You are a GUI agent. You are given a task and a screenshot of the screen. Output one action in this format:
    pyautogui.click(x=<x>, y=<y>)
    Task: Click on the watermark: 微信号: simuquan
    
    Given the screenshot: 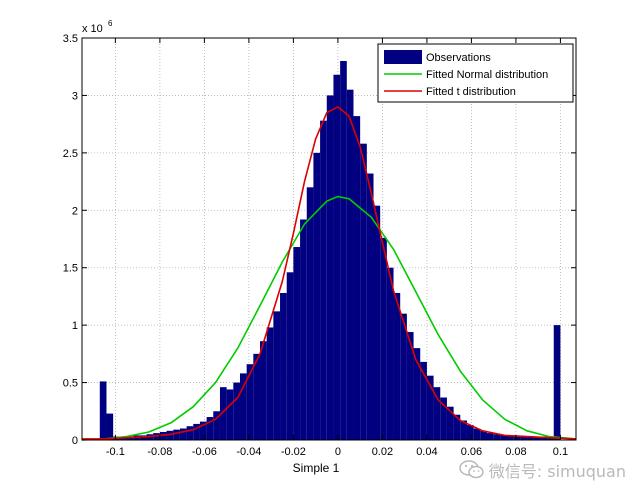 What is the action you would take?
    pyautogui.click(x=542, y=470)
    